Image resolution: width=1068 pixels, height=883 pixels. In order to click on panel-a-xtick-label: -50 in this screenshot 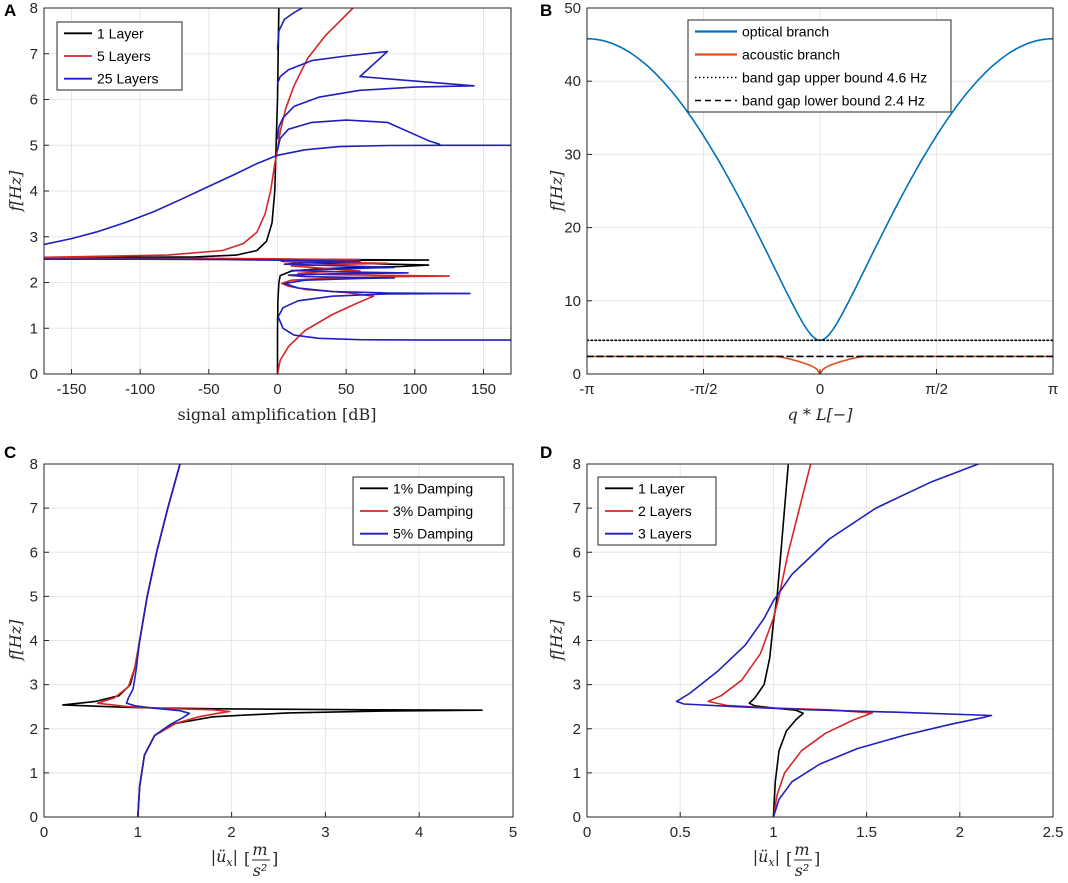, I will do `click(209, 389)`.